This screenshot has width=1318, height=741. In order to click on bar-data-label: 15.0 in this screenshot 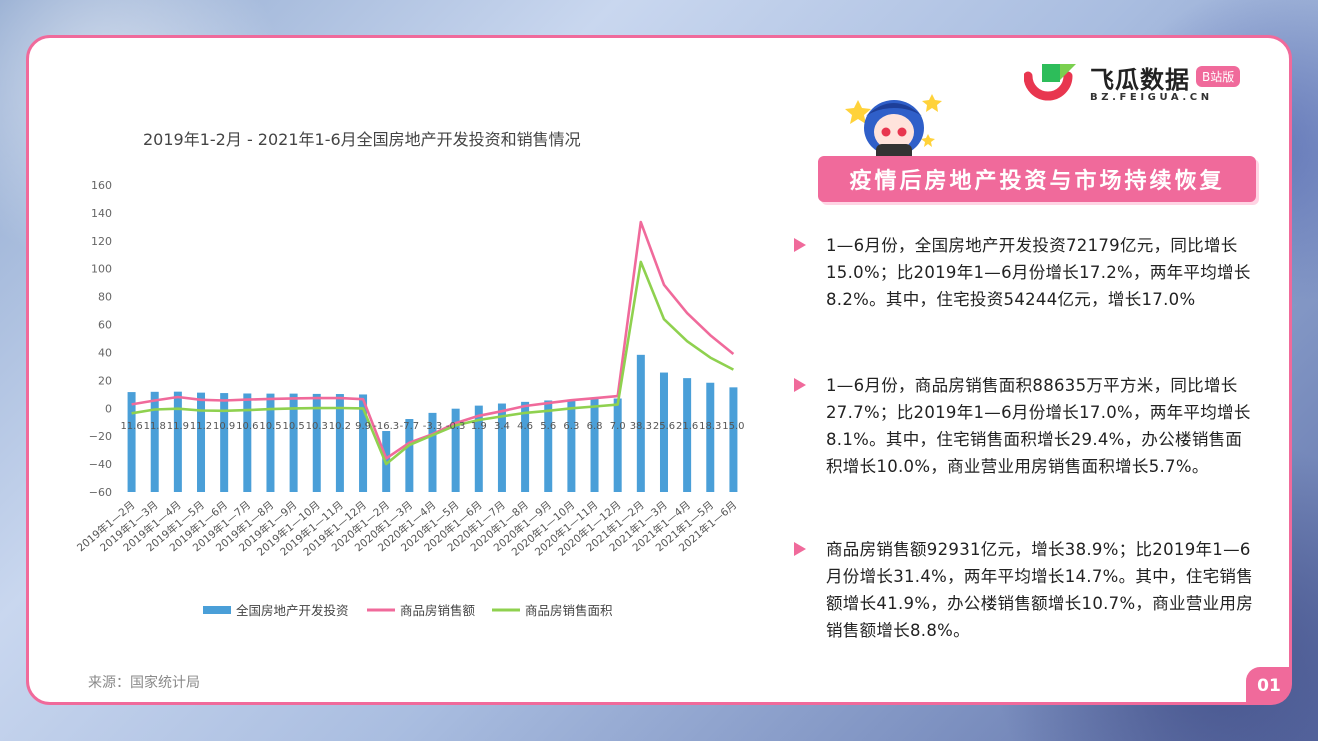, I will do `click(733, 426)`.